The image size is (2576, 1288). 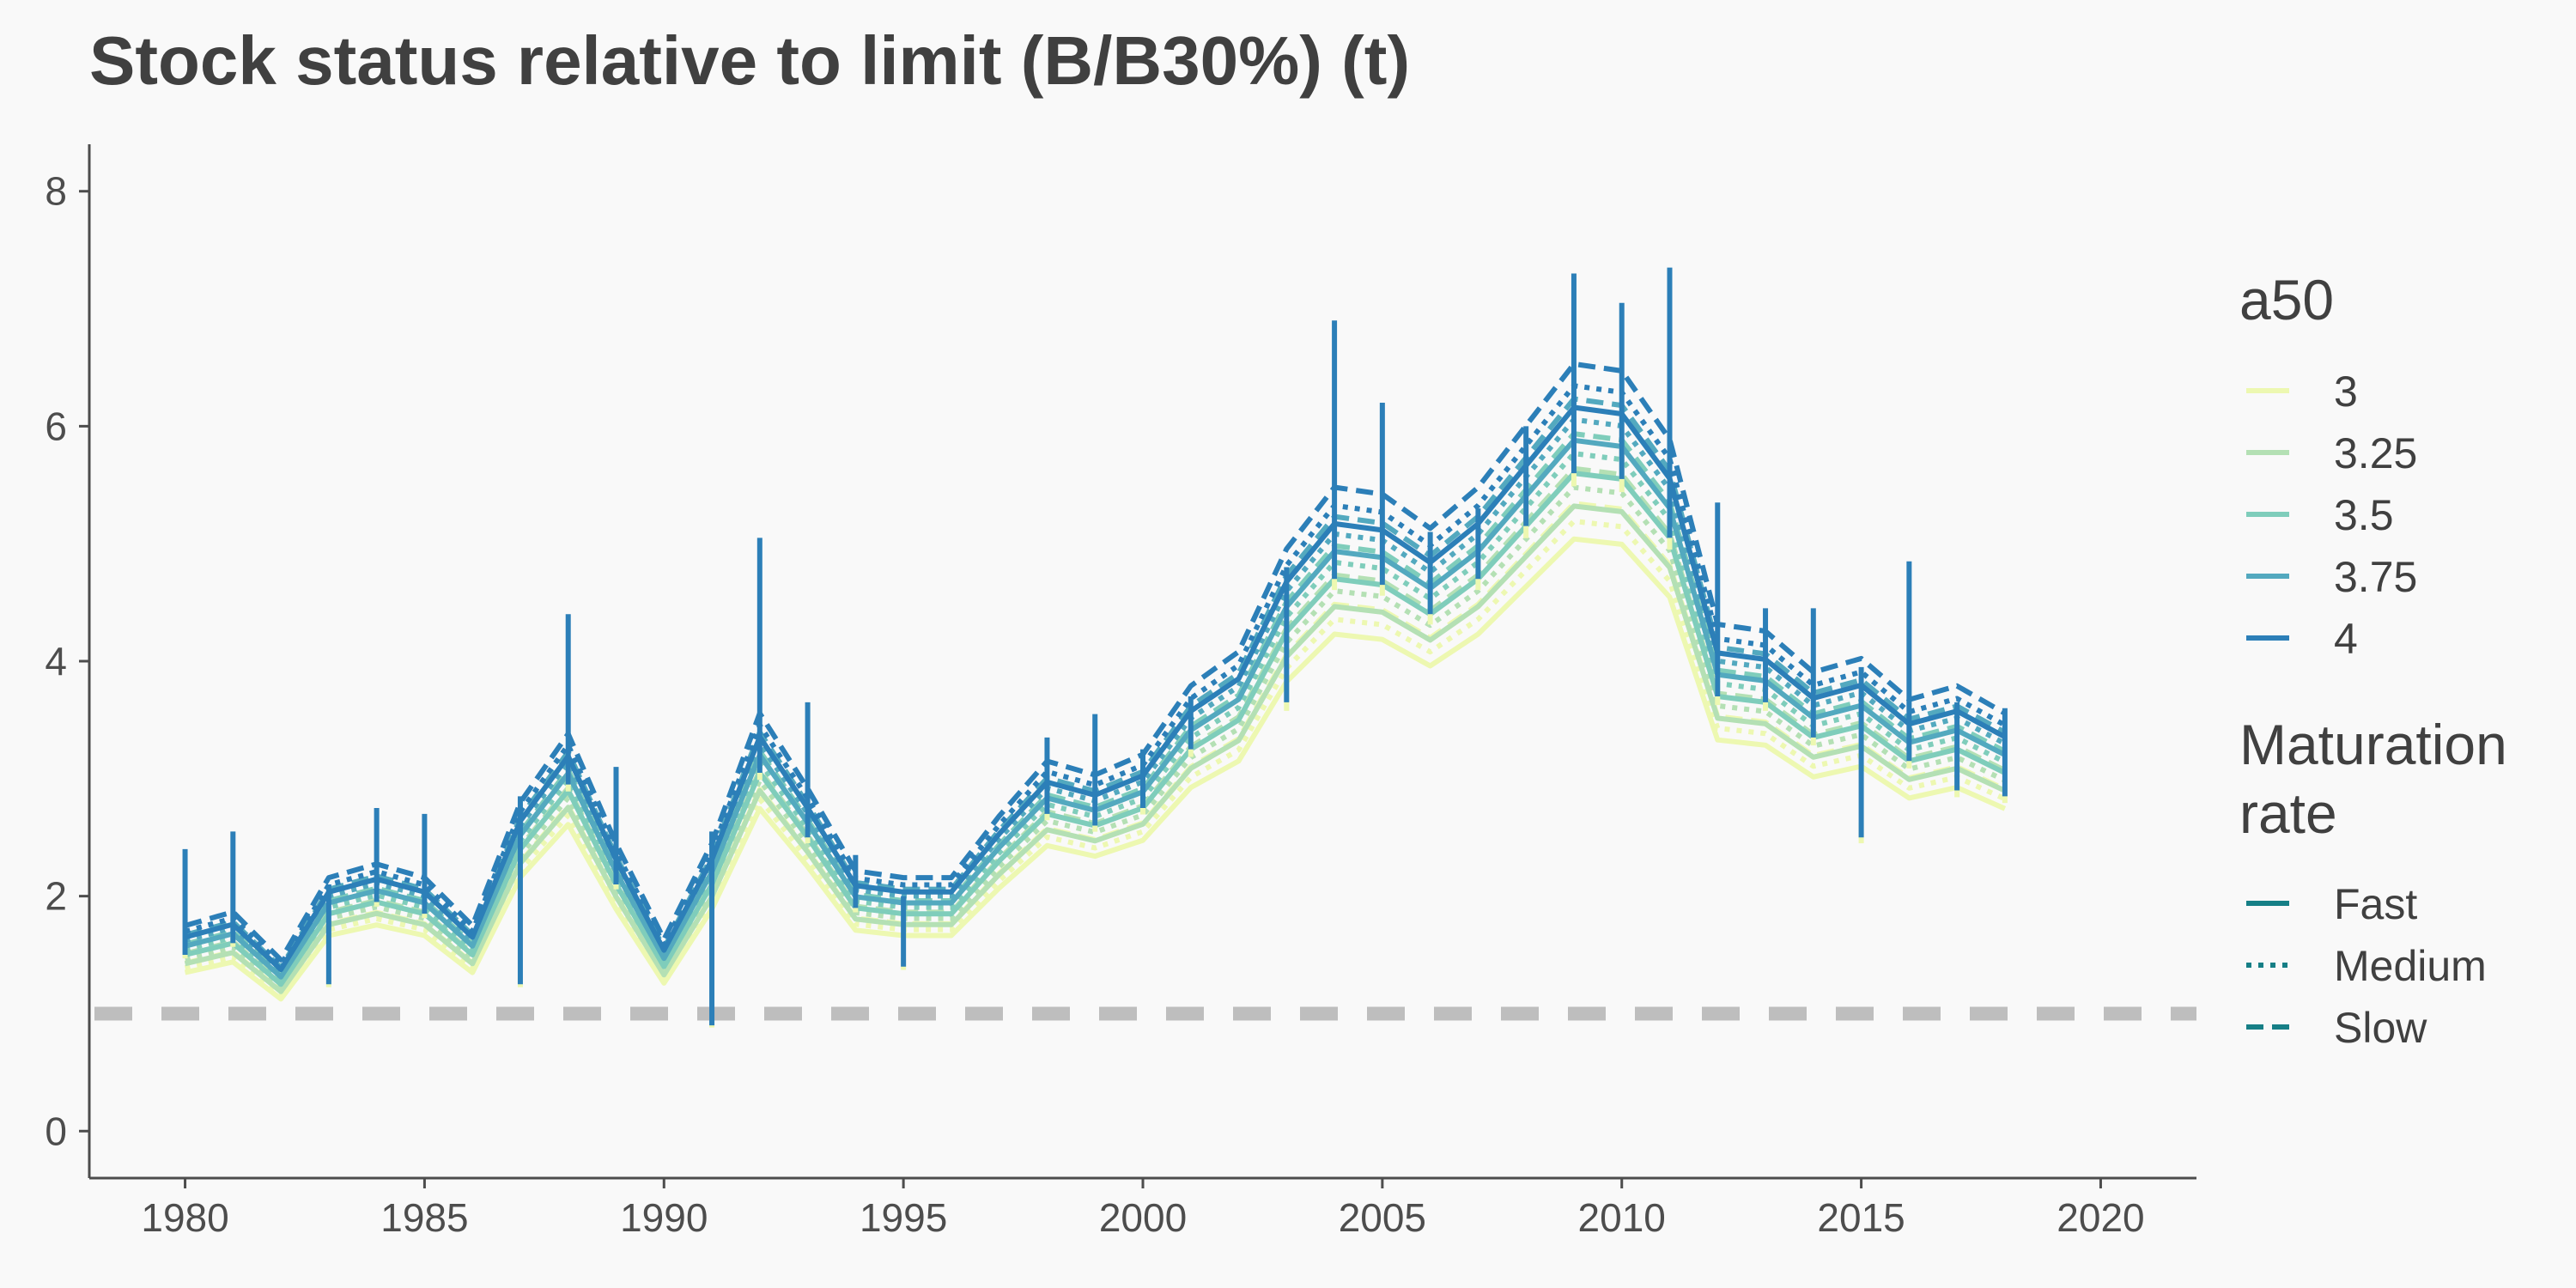 What do you see at coordinates (56, 1131) in the screenshot?
I see `y-tick-label-0: 0` at bounding box center [56, 1131].